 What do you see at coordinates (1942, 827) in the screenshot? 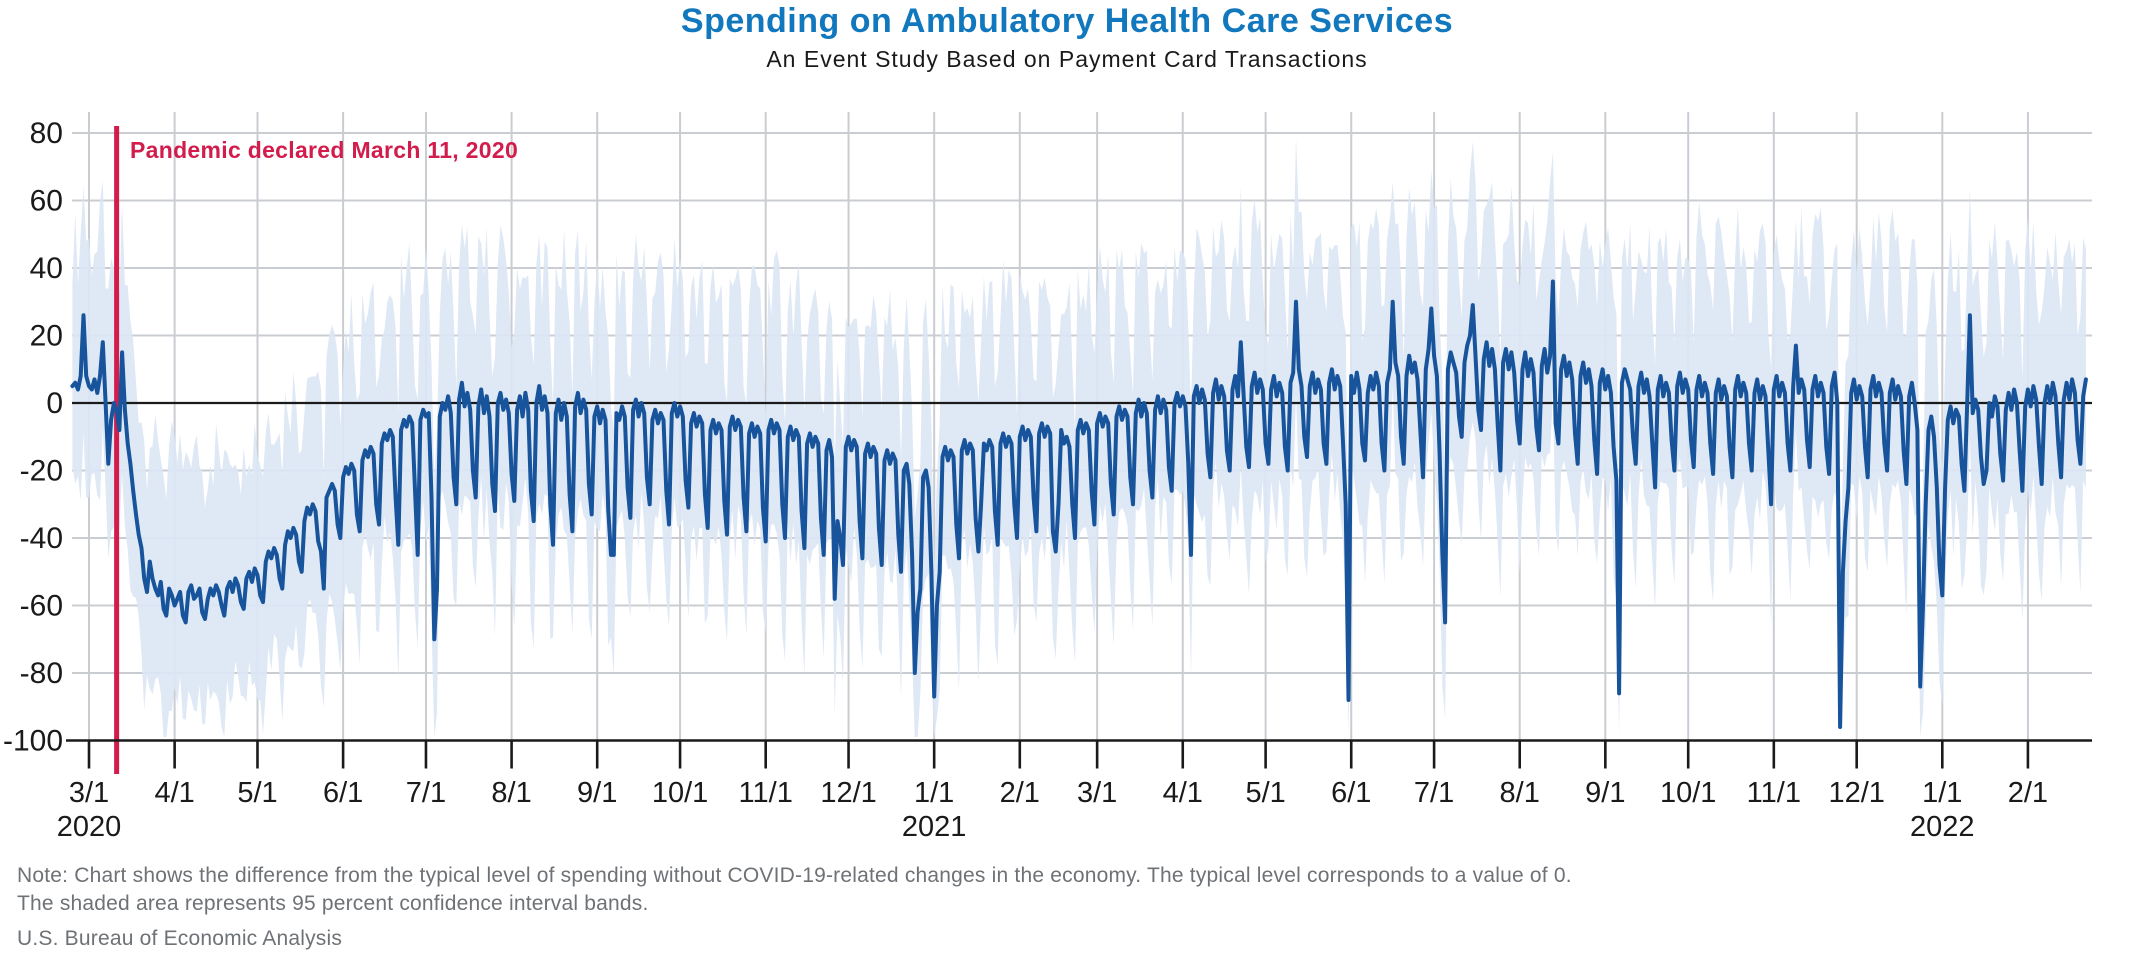
I see `x-axis-year-label: 2022` at bounding box center [1942, 827].